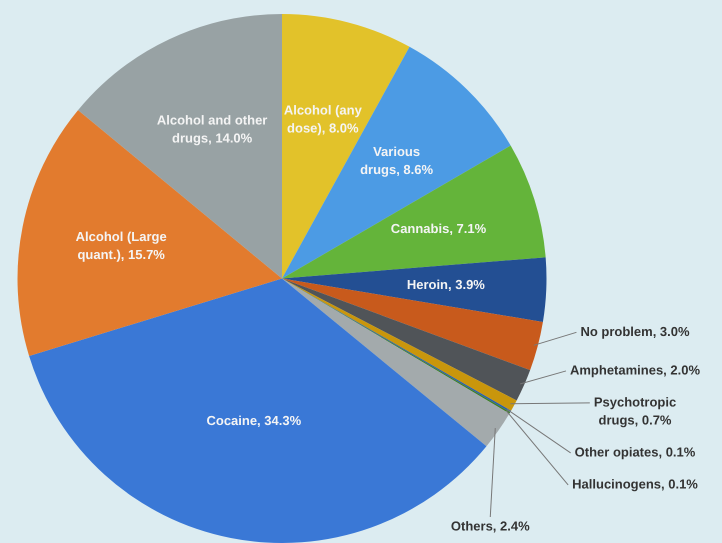 This screenshot has height=543, width=722. I want to click on slice-label: Cannabis, 7.1%, so click(438, 228).